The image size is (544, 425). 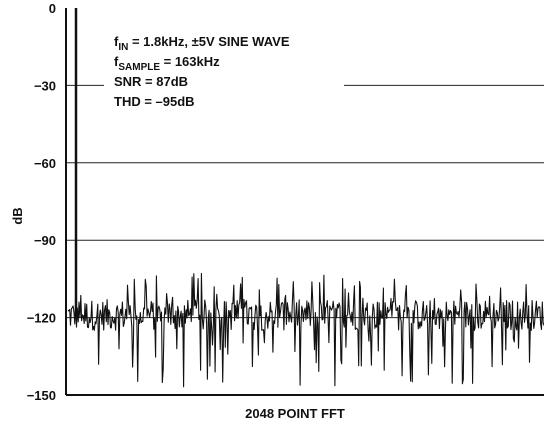 What do you see at coordinates (123, 47) in the screenshot?
I see `annotation-subscript: IN` at bounding box center [123, 47].